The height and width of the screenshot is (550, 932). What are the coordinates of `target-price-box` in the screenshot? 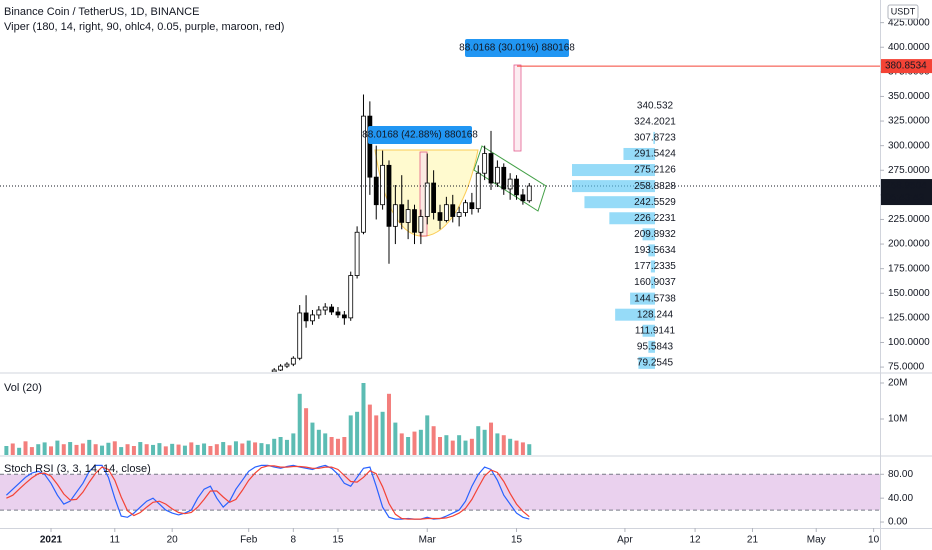 It's located at (906, 66).